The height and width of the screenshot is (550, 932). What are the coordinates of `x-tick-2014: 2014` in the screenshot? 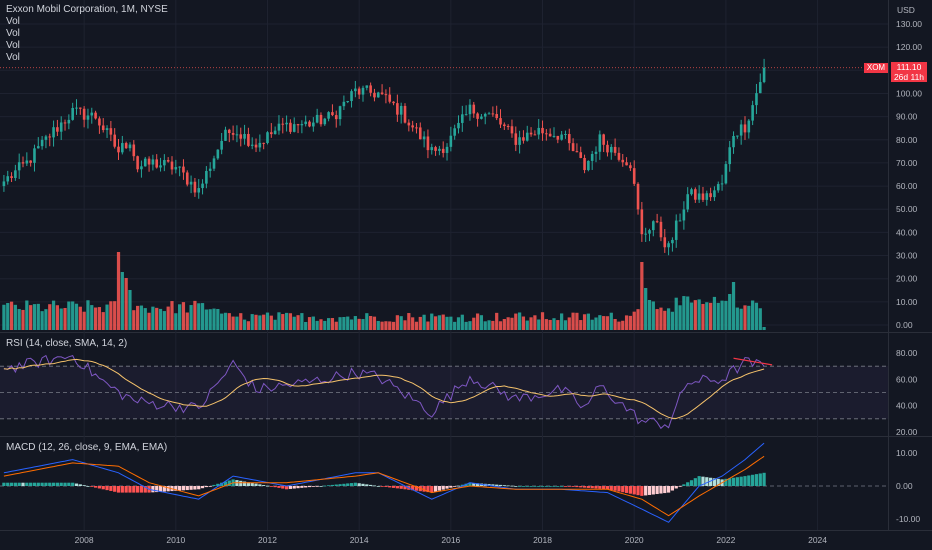 It's located at (359, 540).